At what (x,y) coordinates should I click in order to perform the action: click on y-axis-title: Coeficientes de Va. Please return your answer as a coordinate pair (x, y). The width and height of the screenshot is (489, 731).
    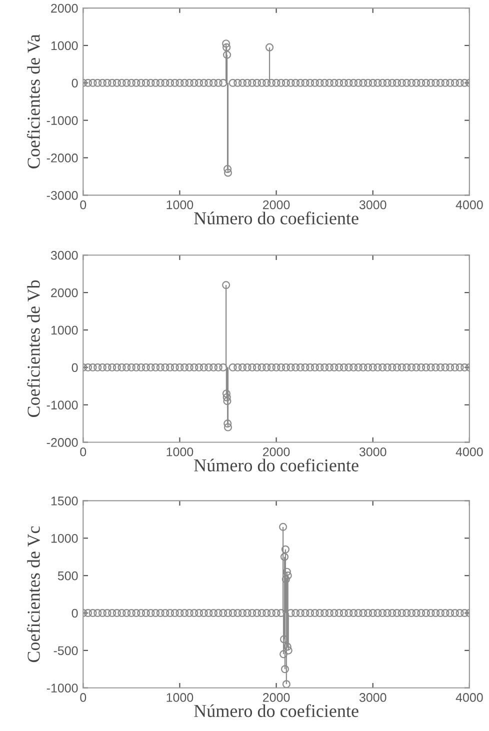
    Looking at the image, I should click on (33, 101).